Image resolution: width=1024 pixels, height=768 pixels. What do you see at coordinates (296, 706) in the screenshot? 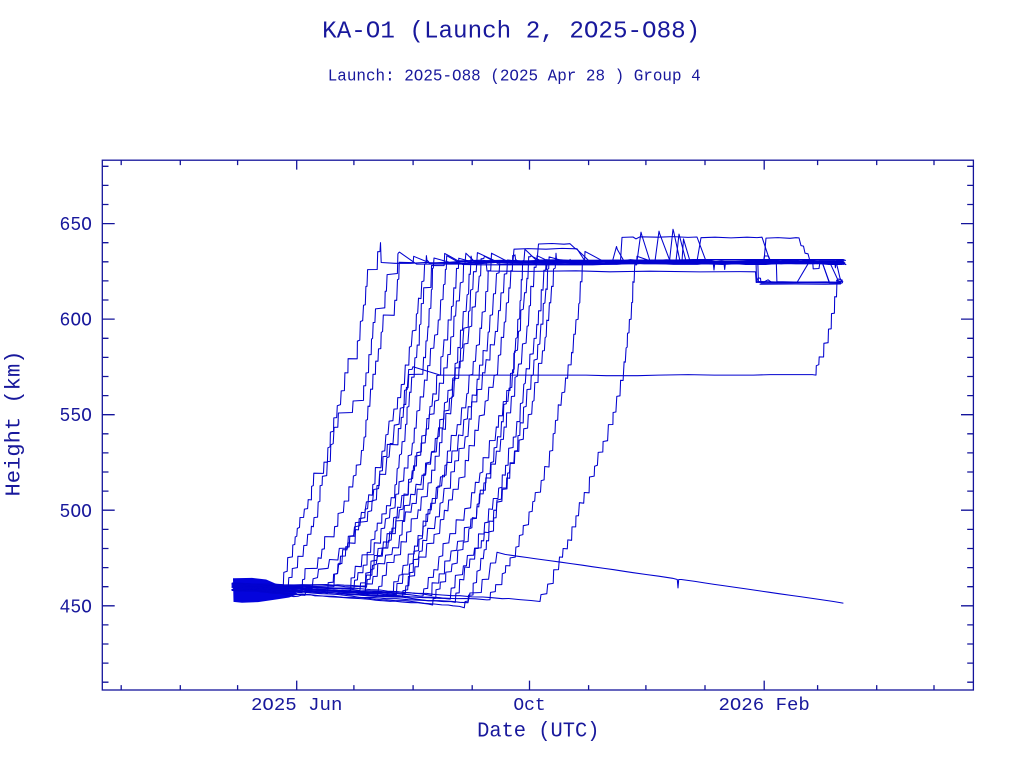
I see `svg-text: 2O25 Jun` at bounding box center [296, 706].